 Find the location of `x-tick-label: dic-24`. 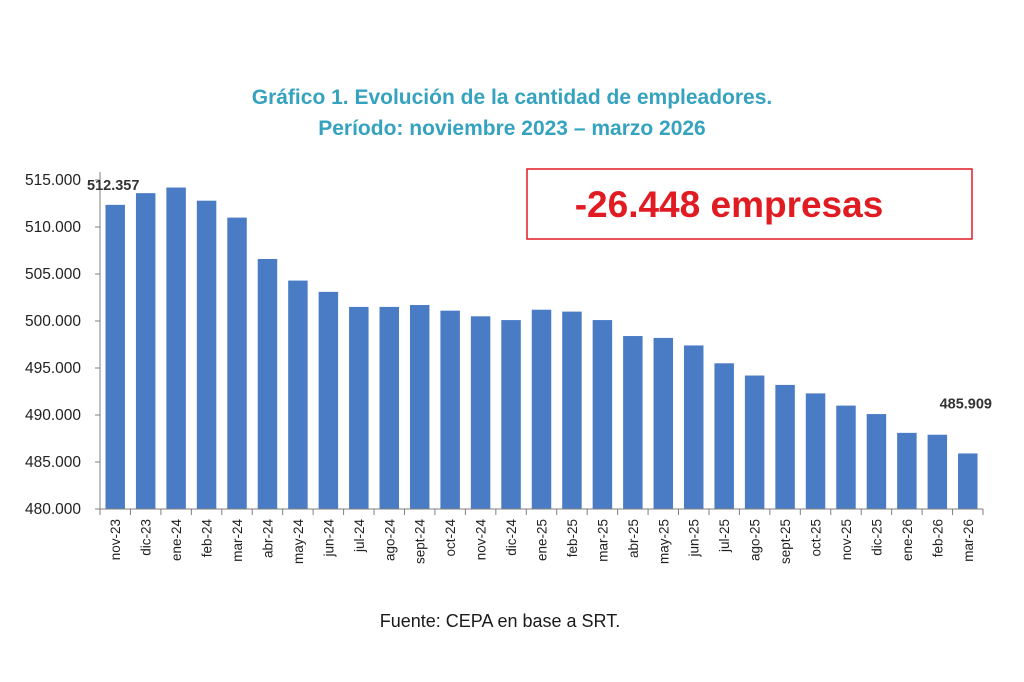

x-tick-label: dic-24 is located at coordinates (511, 537).